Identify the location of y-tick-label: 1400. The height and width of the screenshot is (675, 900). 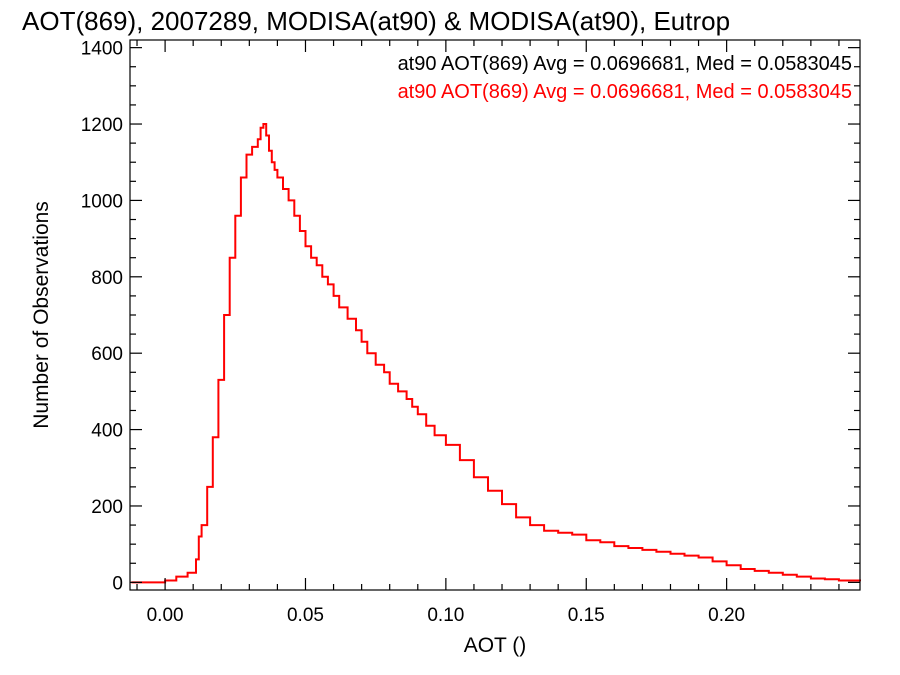
(102, 49).